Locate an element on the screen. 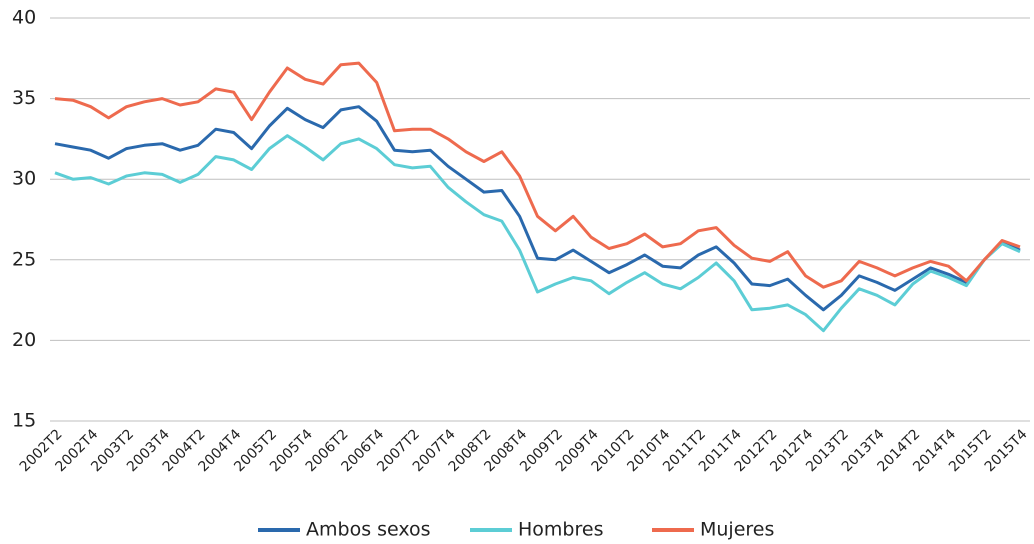  y-tick-label: 40 is located at coordinates (24, 18).